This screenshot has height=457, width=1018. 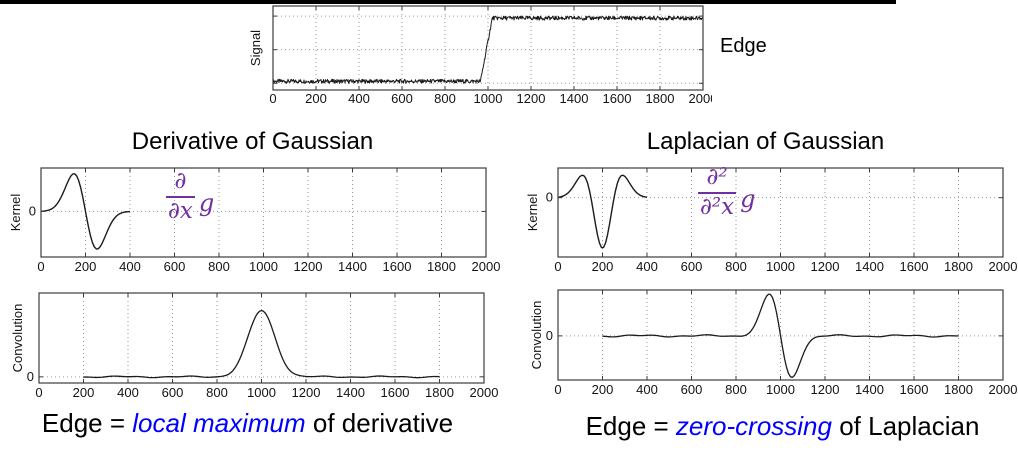 I want to click on log_kernel-xtick-label: 1600, so click(x=914, y=266).